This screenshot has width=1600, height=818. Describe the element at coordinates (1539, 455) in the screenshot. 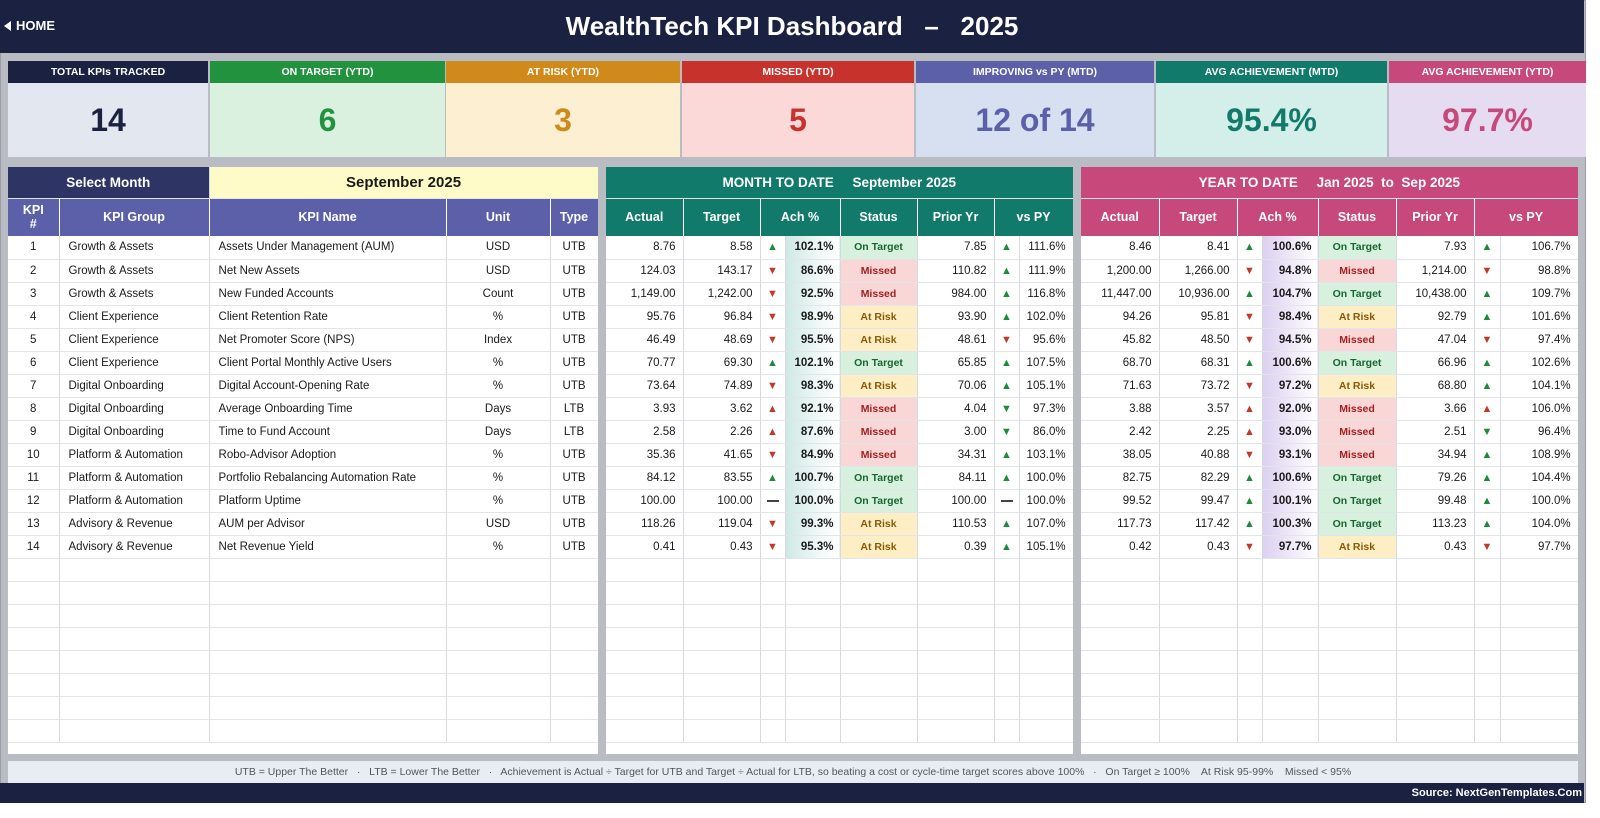

I see `vs-py-value: 108.9%` at that location.